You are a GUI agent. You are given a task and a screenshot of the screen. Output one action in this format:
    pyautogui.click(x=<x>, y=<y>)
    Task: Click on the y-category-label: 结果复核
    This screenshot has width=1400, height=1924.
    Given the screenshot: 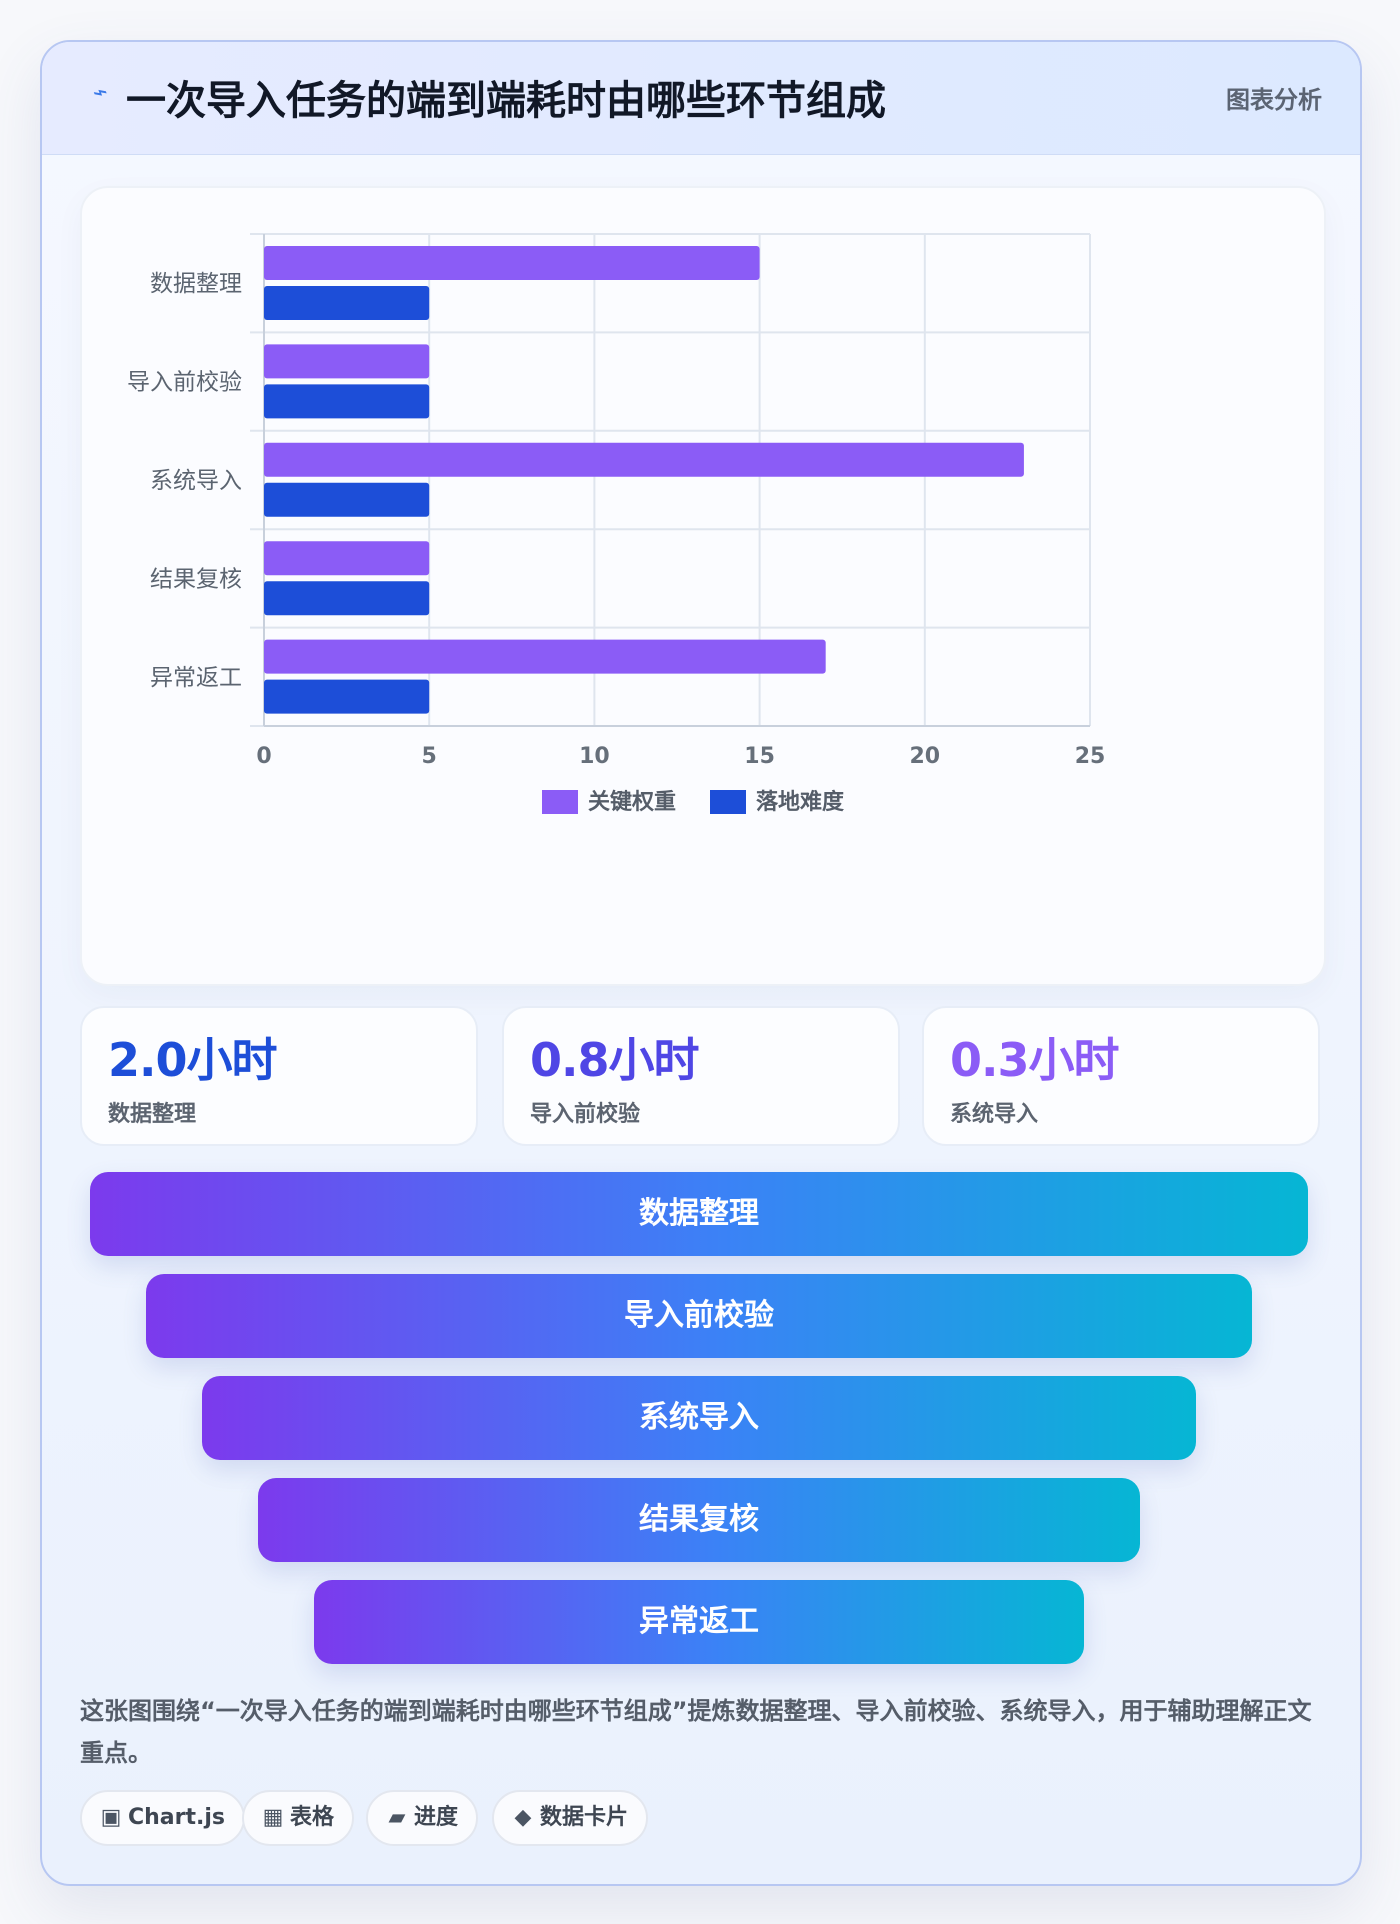 What is the action you would take?
    pyautogui.click(x=196, y=579)
    